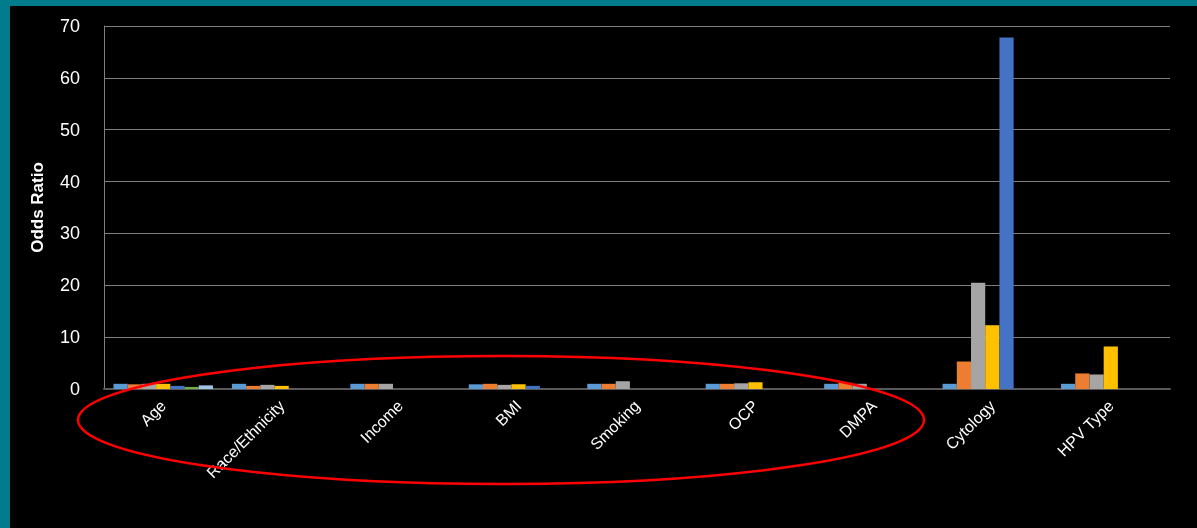  I want to click on y-tick-label: 20, so click(69, 285).